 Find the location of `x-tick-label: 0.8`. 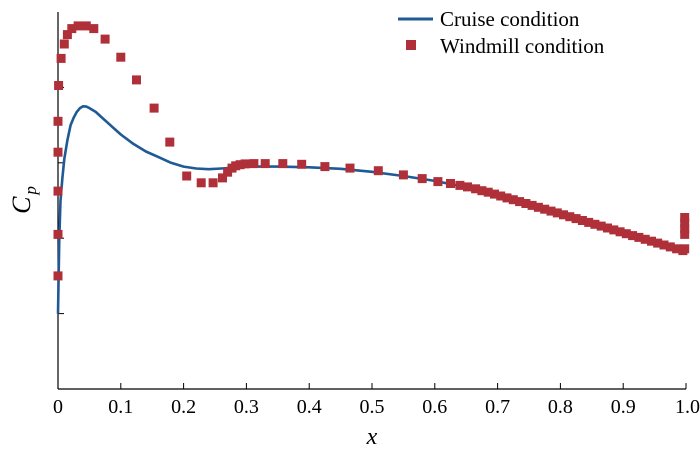

x-tick-label: 0.8 is located at coordinates (560, 407).